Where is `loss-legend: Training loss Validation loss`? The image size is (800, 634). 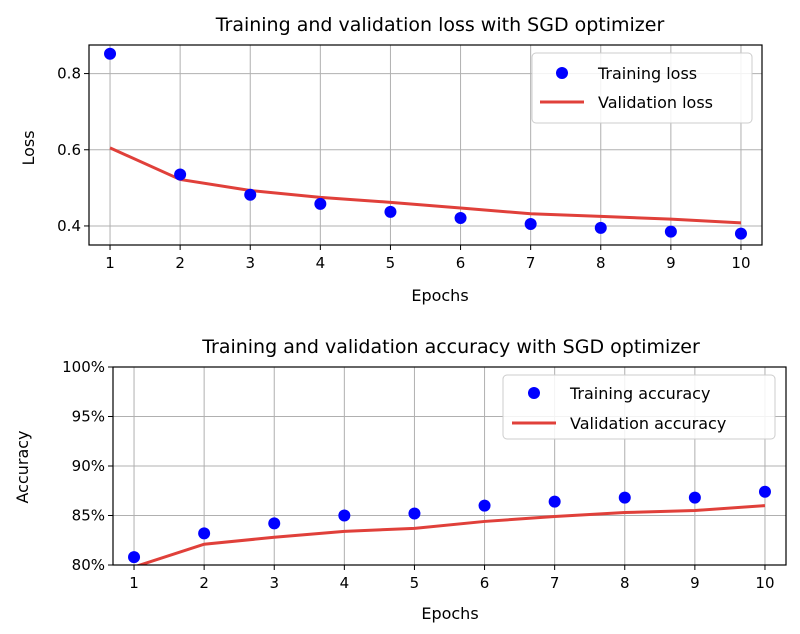
loss-legend: Training loss Validation loss is located at coordinates (642, 88).